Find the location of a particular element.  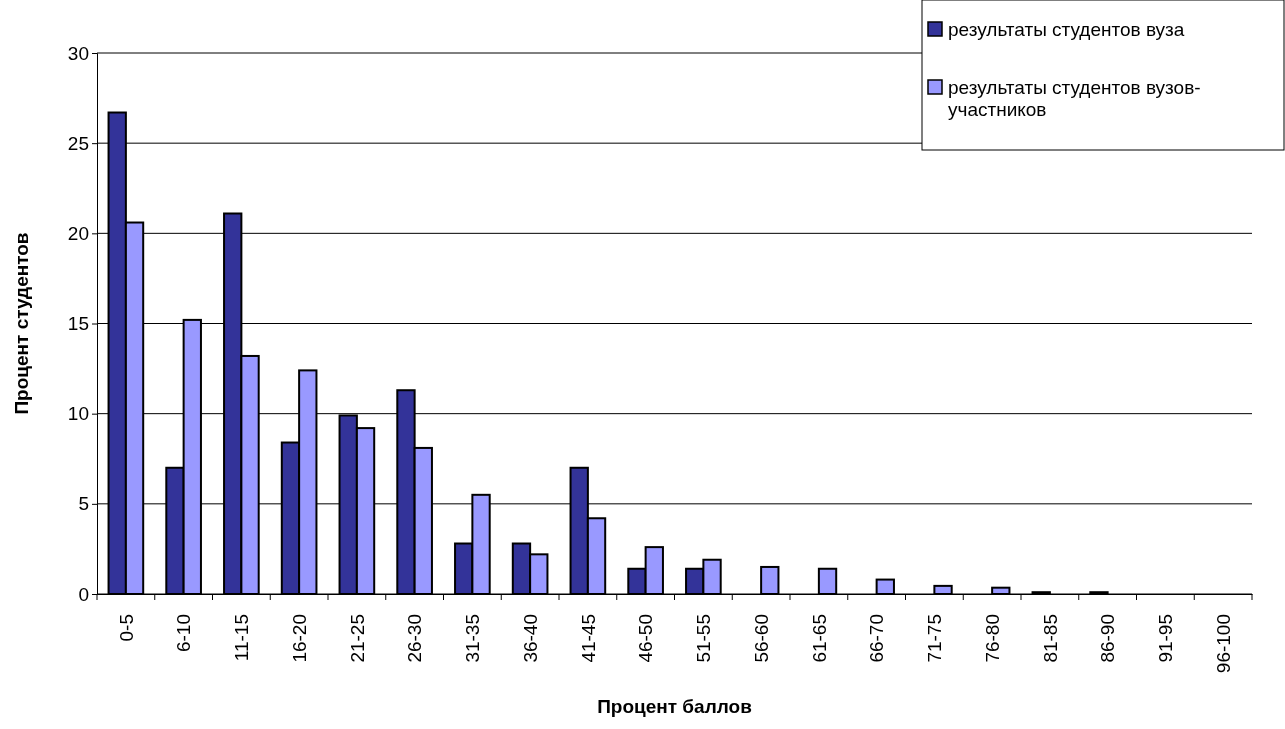

x-tick-label: 51-55 is located at coordinates (704, 638).